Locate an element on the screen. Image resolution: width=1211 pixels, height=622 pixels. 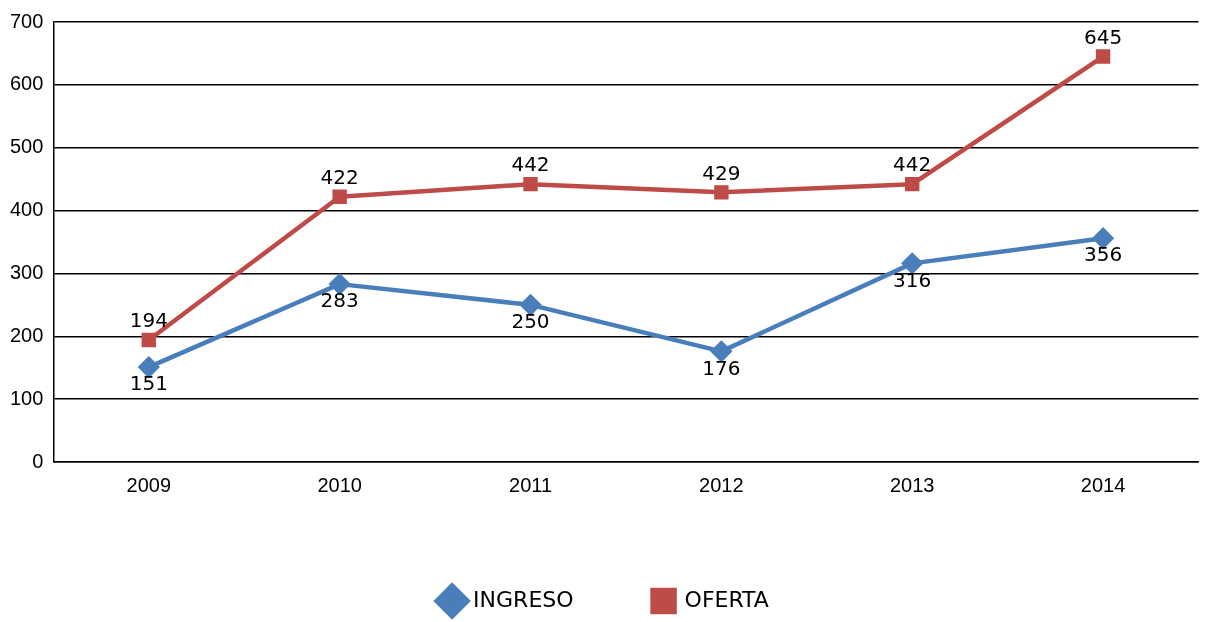
y-tick-label: 600 is located at coordinates (26, 83).